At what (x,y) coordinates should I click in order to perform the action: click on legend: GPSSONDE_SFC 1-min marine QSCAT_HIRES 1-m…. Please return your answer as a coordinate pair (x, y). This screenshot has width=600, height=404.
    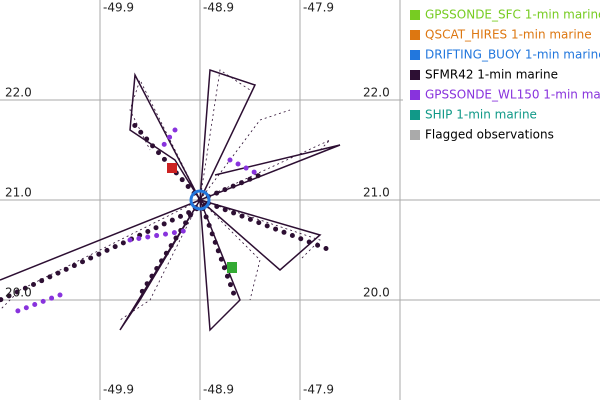
    Looking at the image, I should click on (505, 75).